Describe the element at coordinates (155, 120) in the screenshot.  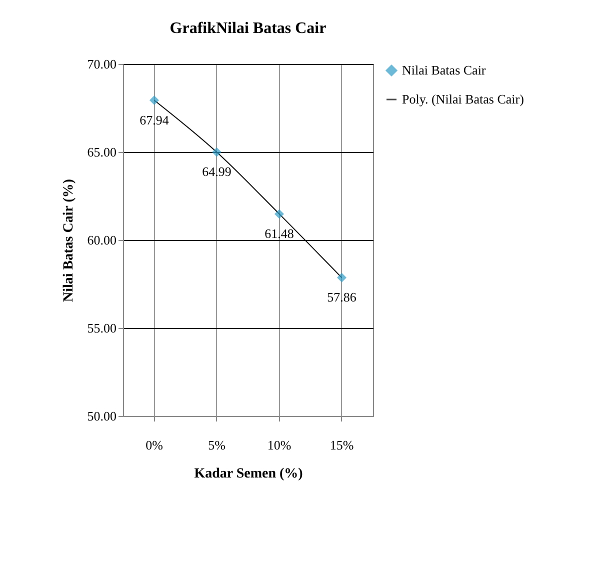
I see `data-label: 67.94` at that location.